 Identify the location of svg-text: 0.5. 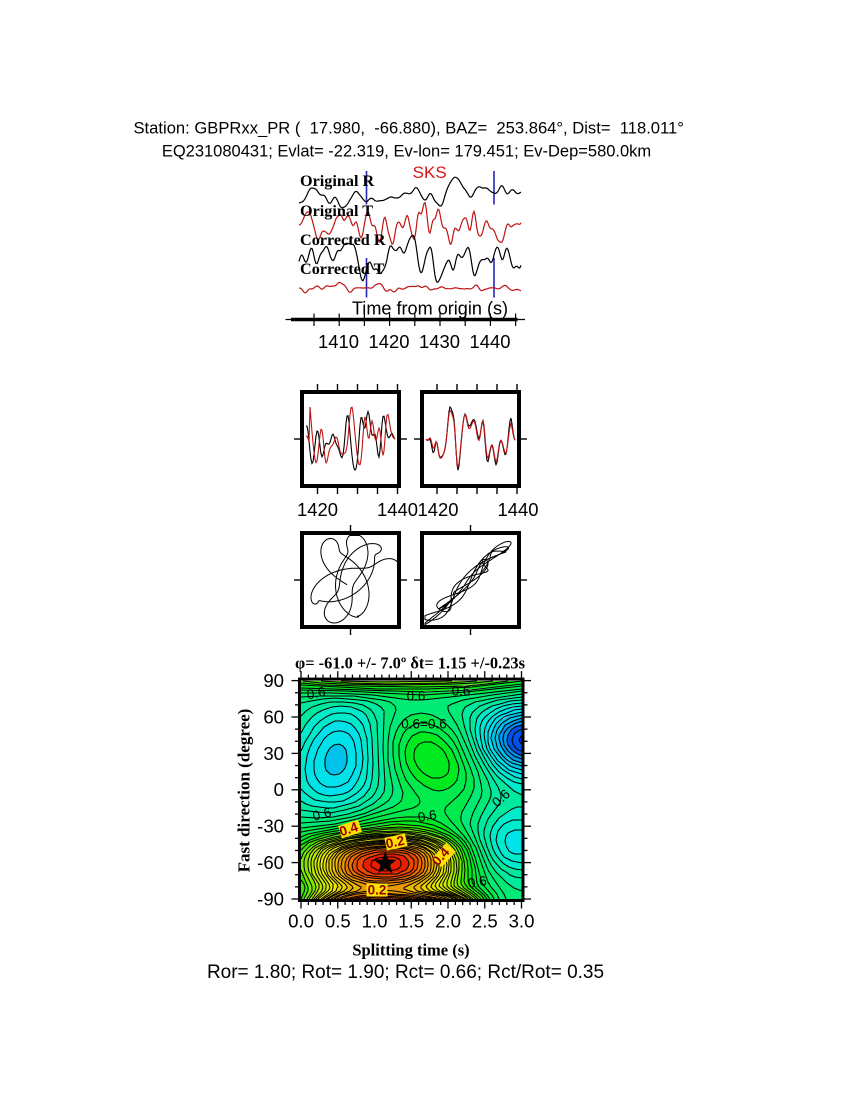
(338, 921).